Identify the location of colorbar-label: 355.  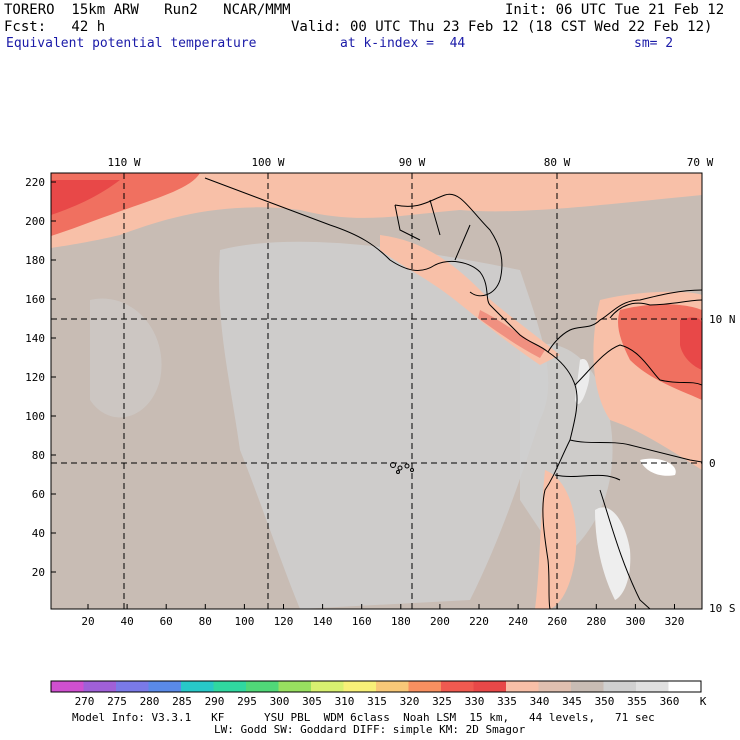
(637, 701).